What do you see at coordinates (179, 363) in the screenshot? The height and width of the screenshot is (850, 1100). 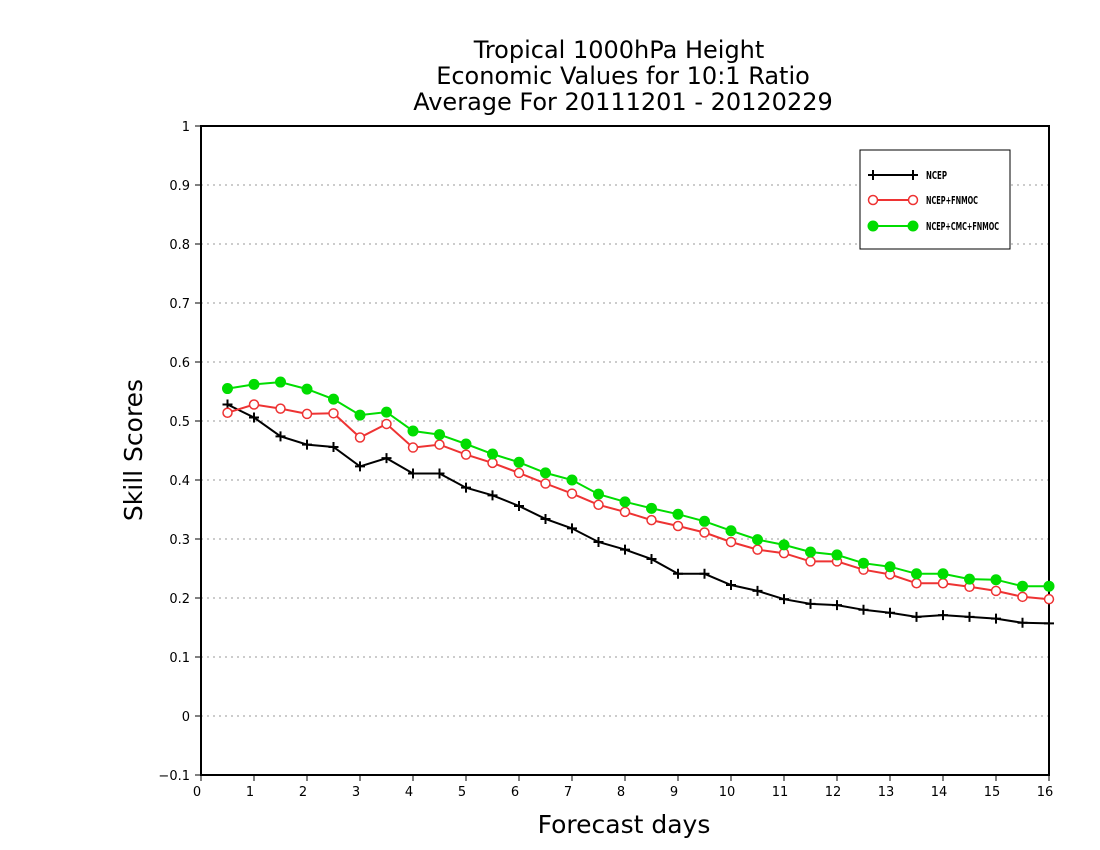 I see `y-tick-label: 0.6` at bounding box center [179, 363].